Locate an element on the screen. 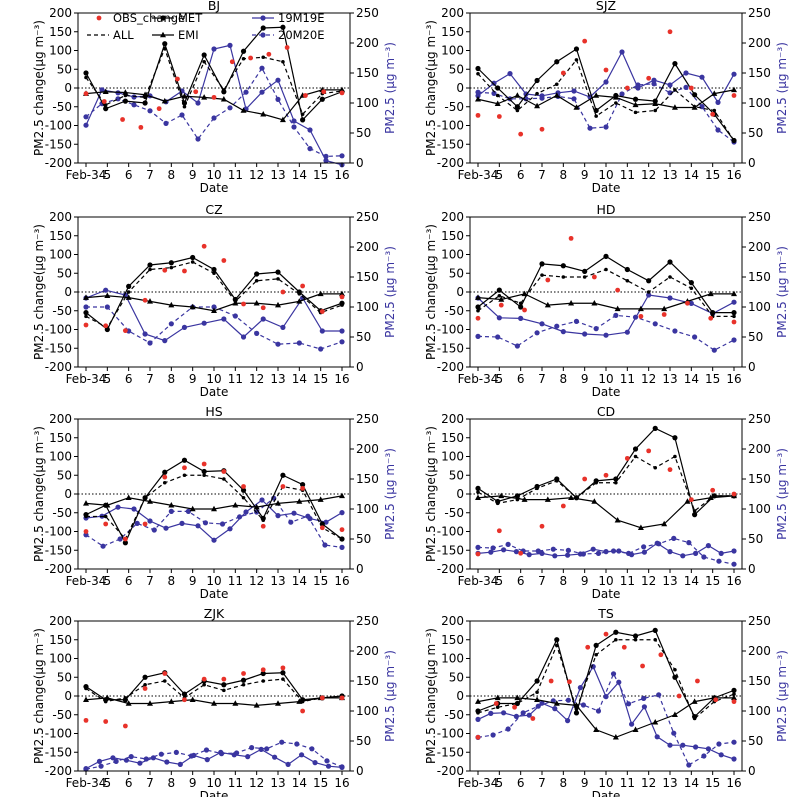 The height and width of the screenshot is (797, 809). x-tick-label: Feb-34 is located at coordinates (478, 379).